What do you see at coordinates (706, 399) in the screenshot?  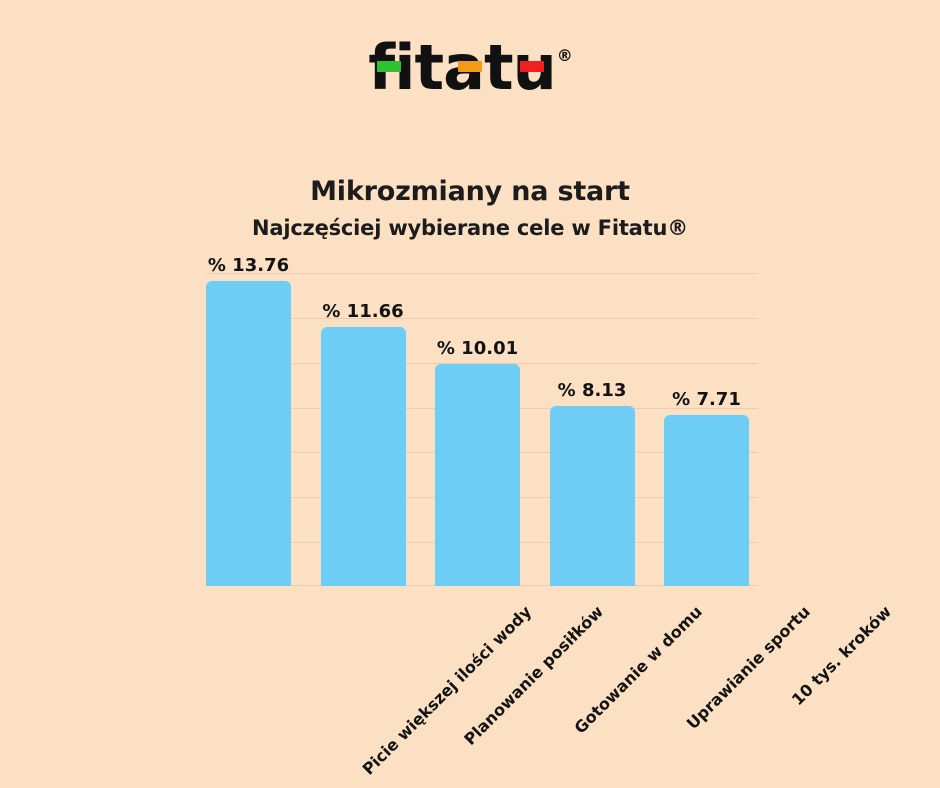 I see `bar-value-label: % 7.71` at bounding box center [706, 399].